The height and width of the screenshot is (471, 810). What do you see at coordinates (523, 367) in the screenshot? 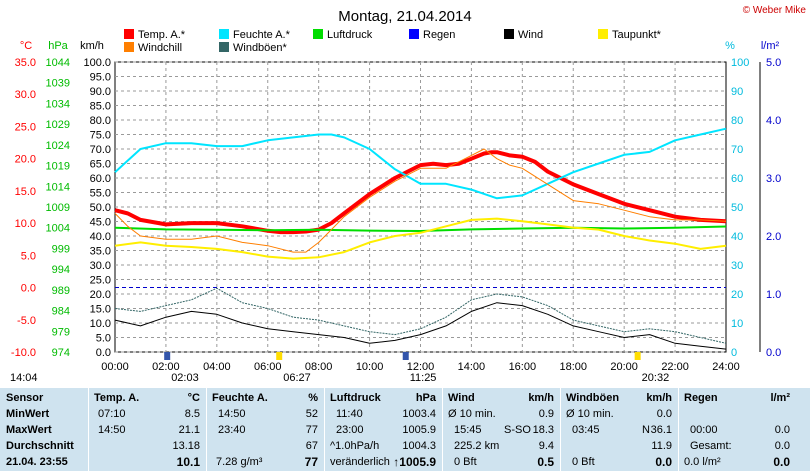
I see `tick-label-time: 16:00` at bounding box center [523, 367].